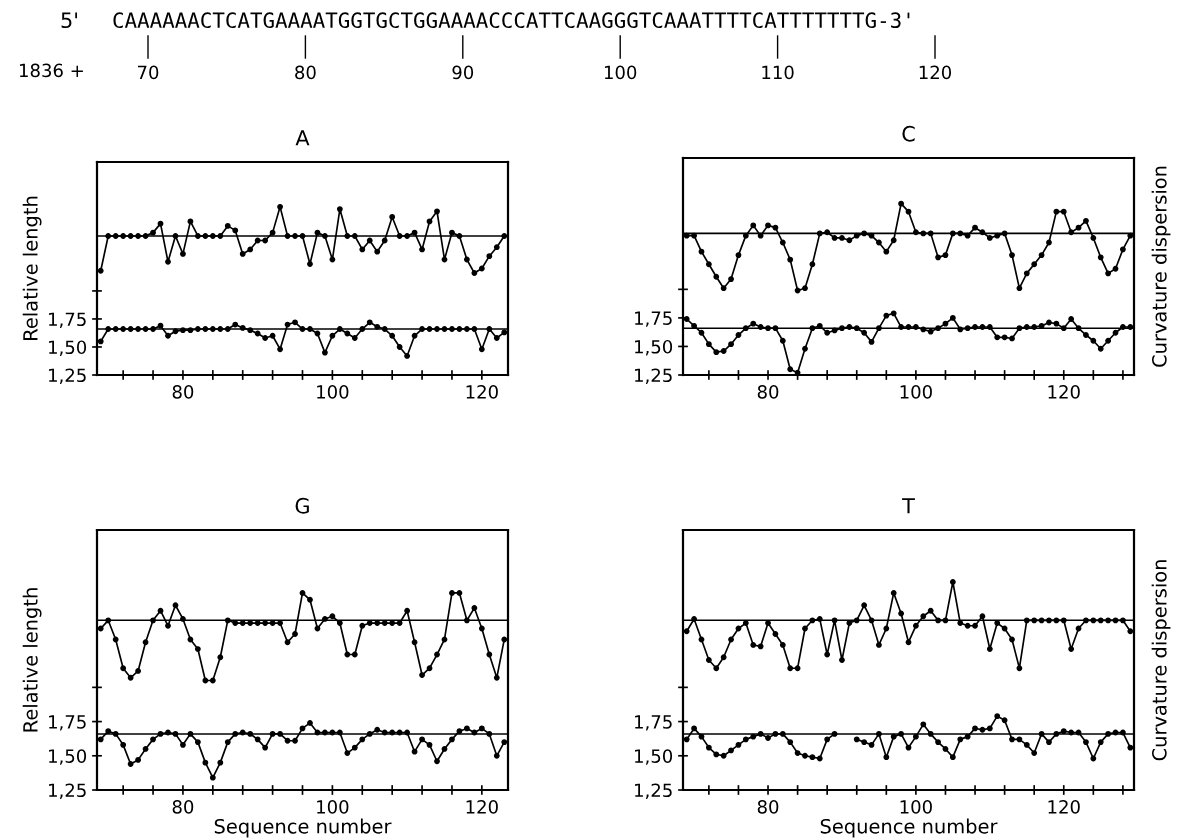 The height and width of the screenshot is (839, 1185). What do you see at coordinates (908, 506) in the screenshot?
I see `chart-title: T` at bounding box center [908, 506].